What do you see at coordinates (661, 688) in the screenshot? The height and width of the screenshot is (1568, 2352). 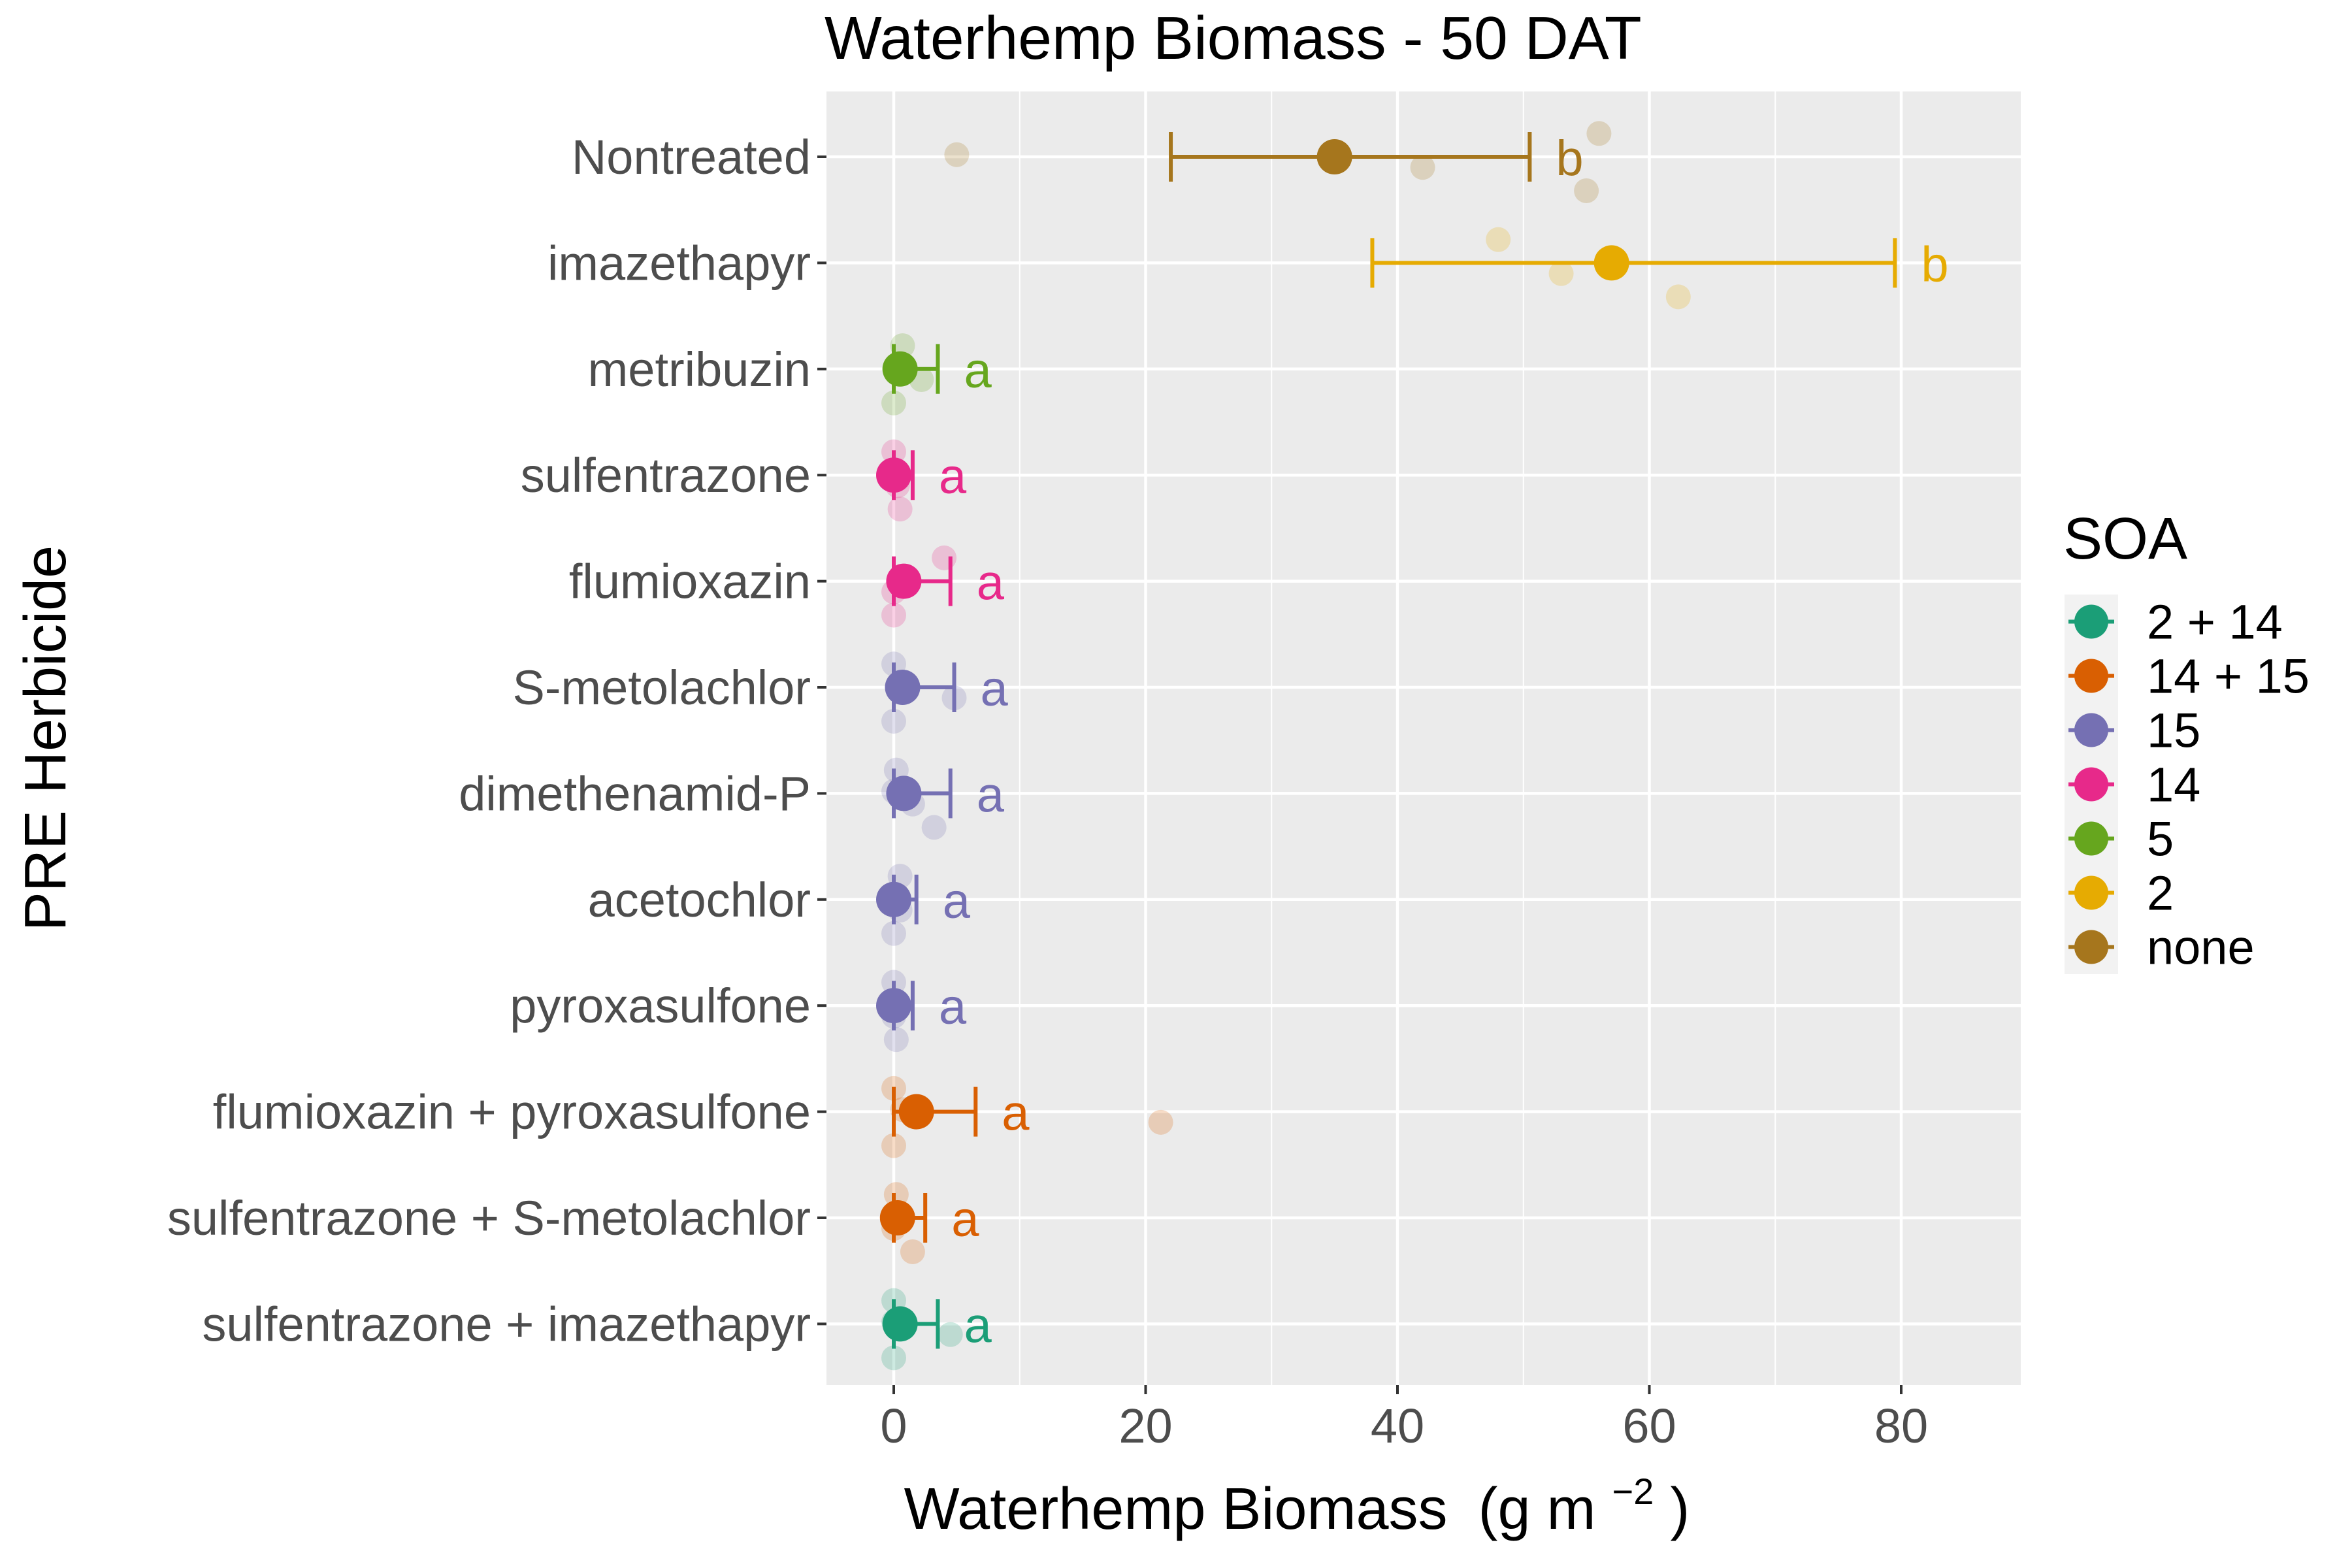 I see `y-tick-label: S-metolachlor` at bounding box center [661, 688].